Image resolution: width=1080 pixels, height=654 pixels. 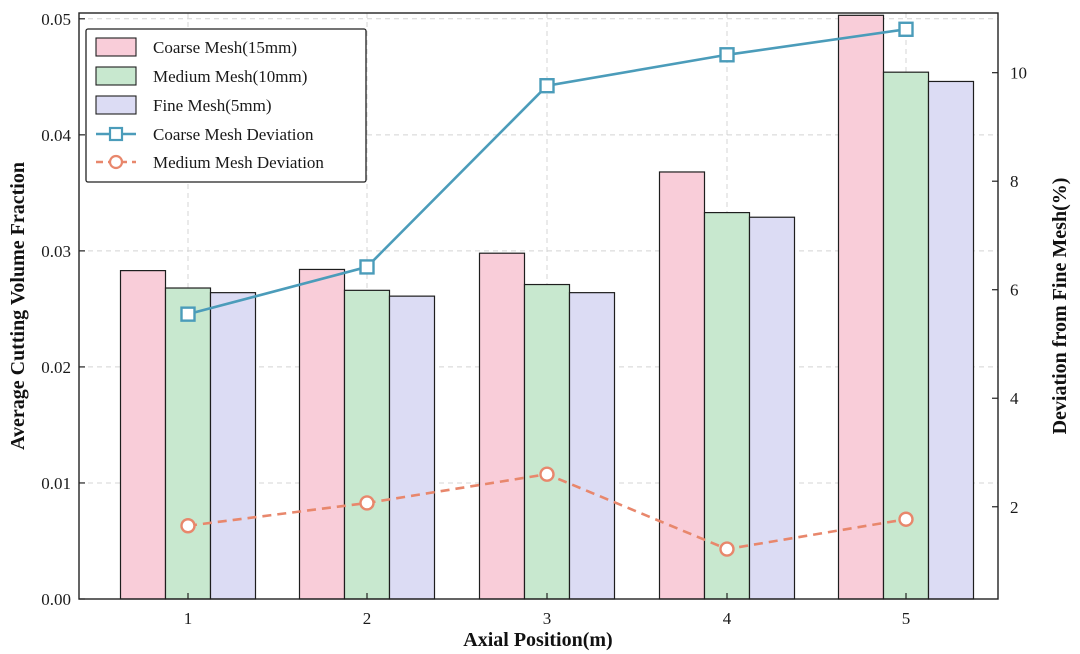 What do you see at coordinates (727, 618) in the screenshot?
I see `x-tick-label: 4` at bounding box center [727, 618].